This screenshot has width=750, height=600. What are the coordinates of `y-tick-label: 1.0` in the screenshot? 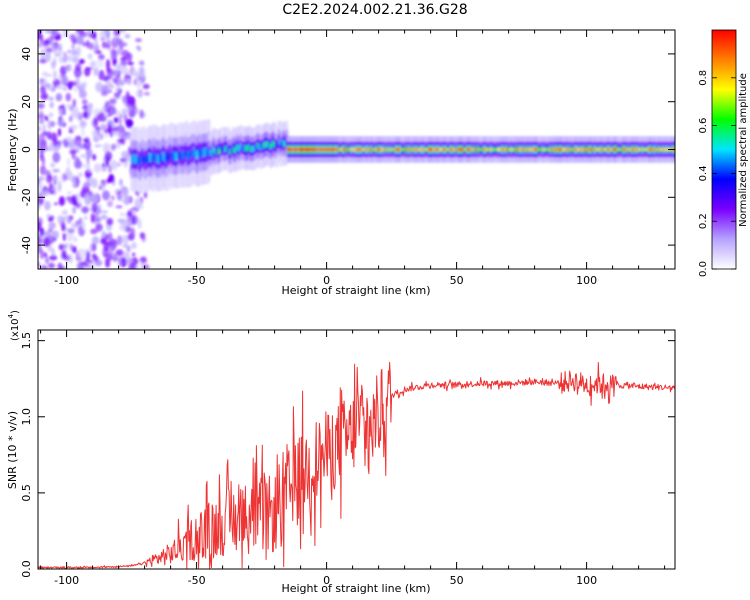 It's located at (26, 417).